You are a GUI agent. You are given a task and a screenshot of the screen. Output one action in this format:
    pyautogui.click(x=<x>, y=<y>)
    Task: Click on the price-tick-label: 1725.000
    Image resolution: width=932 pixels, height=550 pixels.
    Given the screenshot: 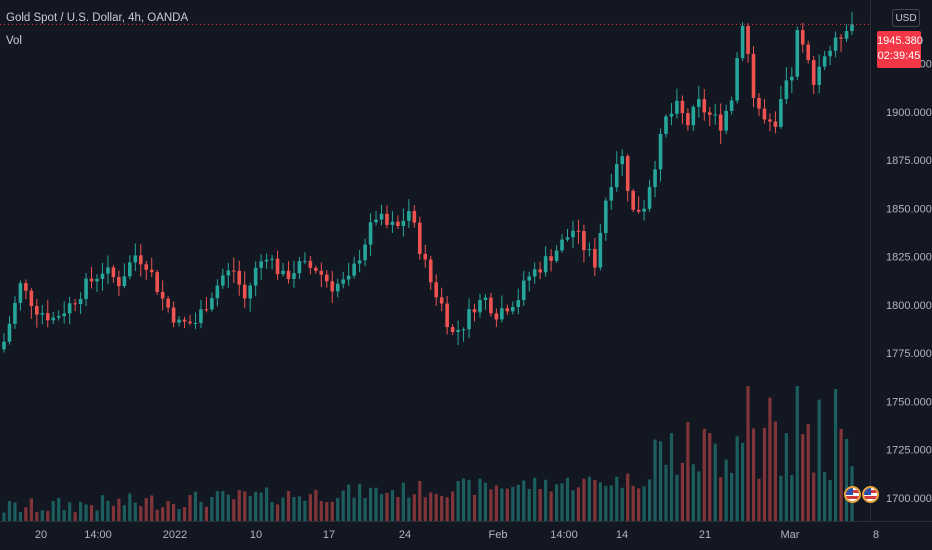 What is the action you would take?
    pyautogui.click(x=909, y=451)
    